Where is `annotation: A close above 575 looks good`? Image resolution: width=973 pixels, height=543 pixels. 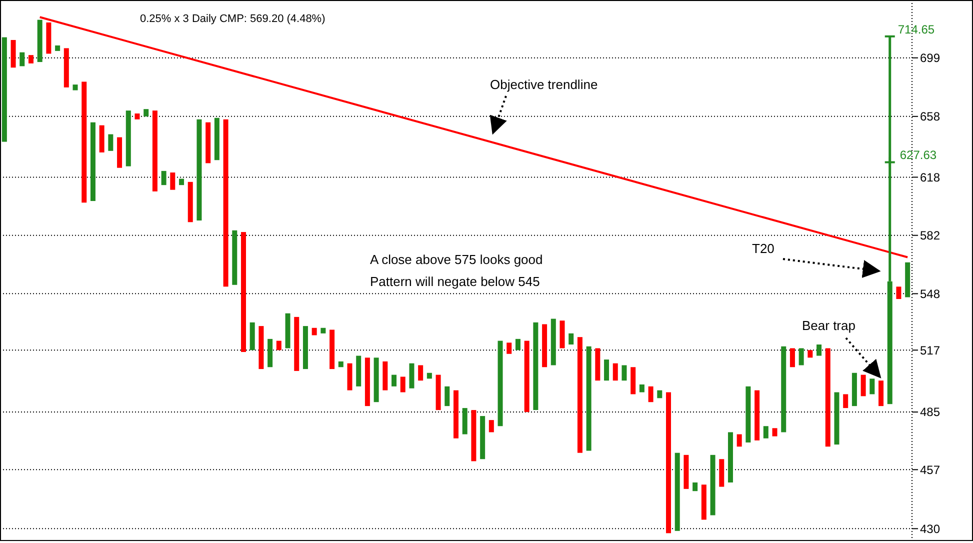 annotation: A close above 575 looks good is located at coordinates (456, 259).